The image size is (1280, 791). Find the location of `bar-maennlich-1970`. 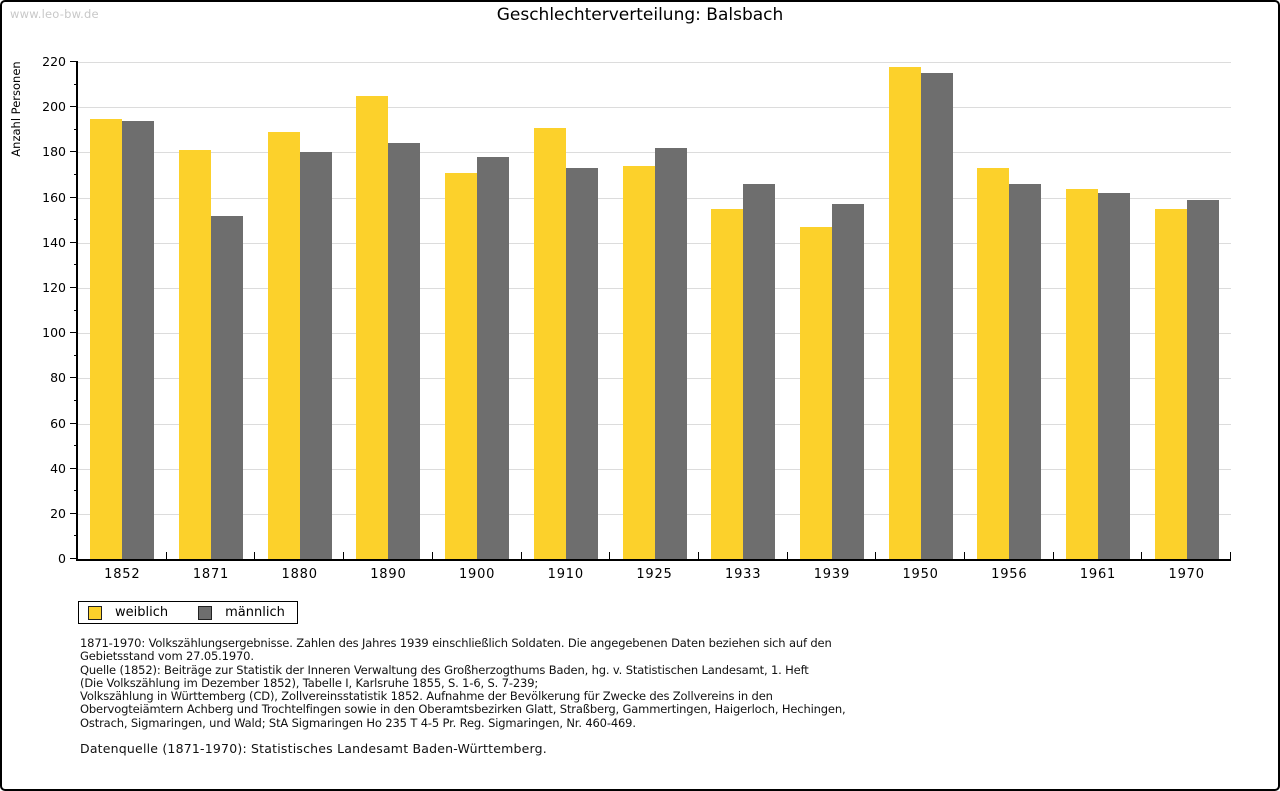

bar-maennlich-1970 is located at coordinates (1202, 379).